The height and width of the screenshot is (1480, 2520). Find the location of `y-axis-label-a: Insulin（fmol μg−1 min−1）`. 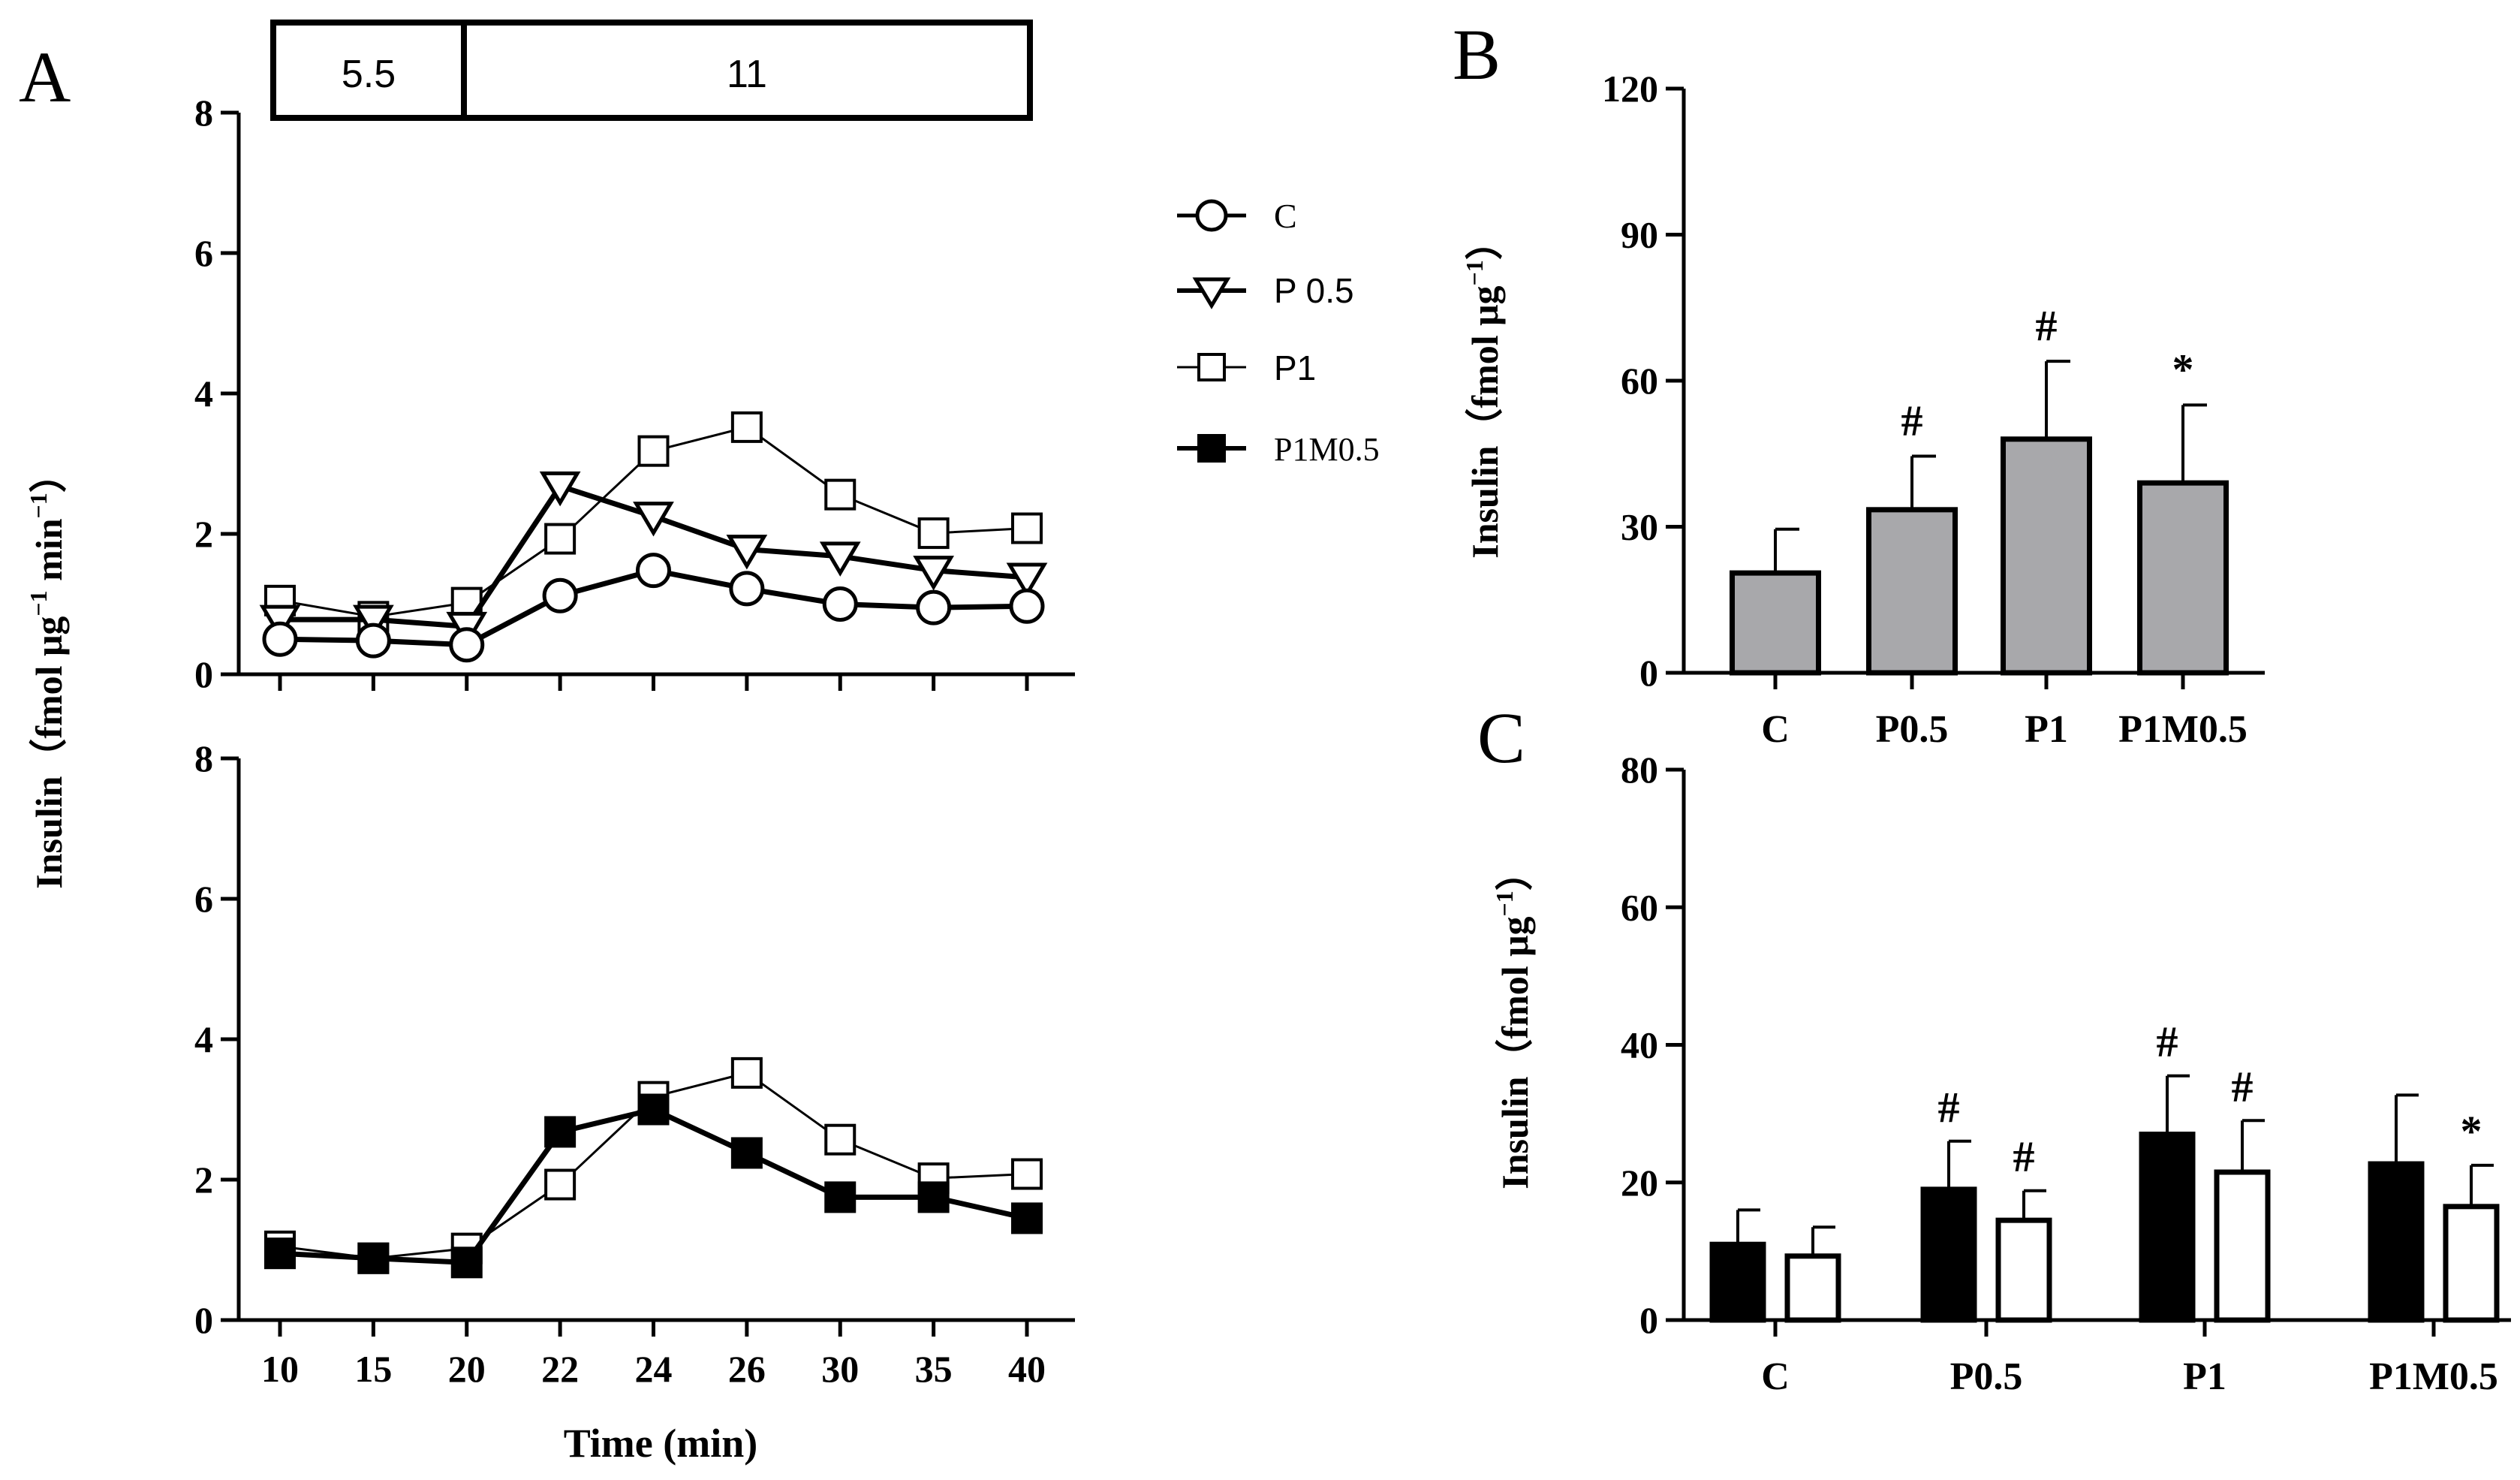

y-axis-label-a: Insulin（fmol μg−1 min−1） is located at coordinates (47, 672).